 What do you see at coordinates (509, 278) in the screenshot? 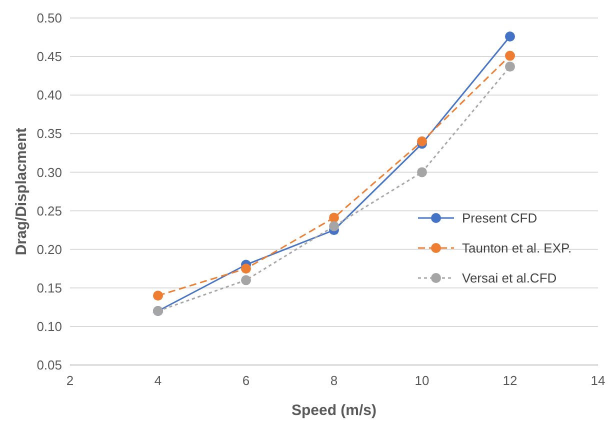
I see `legend-label: Versai et al.CFD` at bounding box center [509, 278].